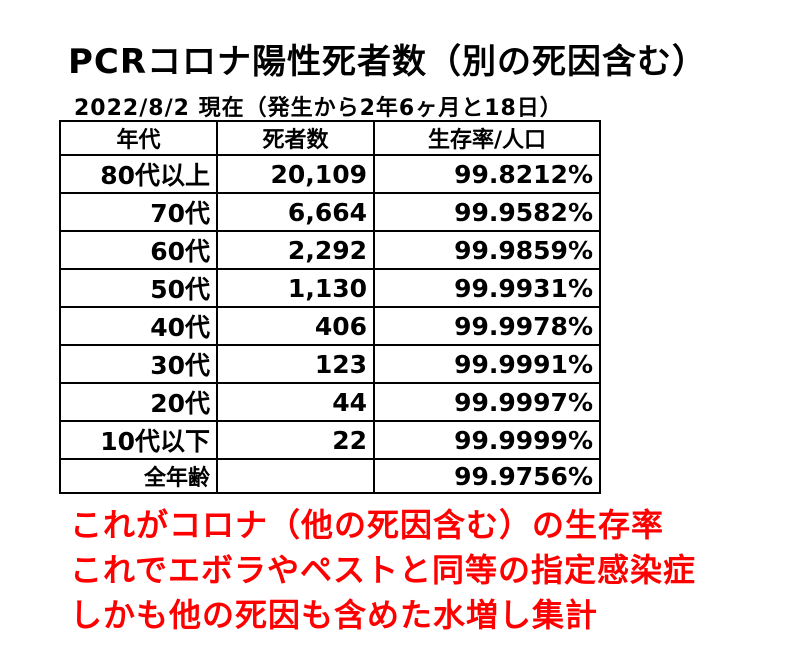 Image resolution: width=798 pixels, height=666 pixels. What do you see at coordinates (295, 138) in the screenshot?
I see `header-deaths: 死者数` at bounding box center [295, 138].